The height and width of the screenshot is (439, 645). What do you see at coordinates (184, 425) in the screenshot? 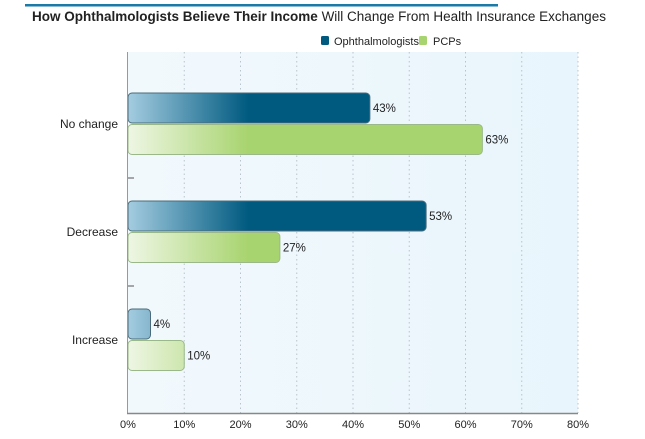
I see `x-tick-label: 10%` at bounding box center [184, 425].